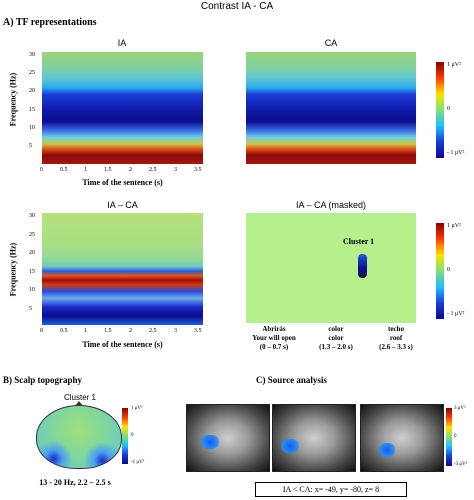 This screenshot has width=474, height=500. What do you see at coordinates (461, 464) in the screenshot?
I see `source-colorbar-min: -3 μV²` at bounding box center [461, 464].